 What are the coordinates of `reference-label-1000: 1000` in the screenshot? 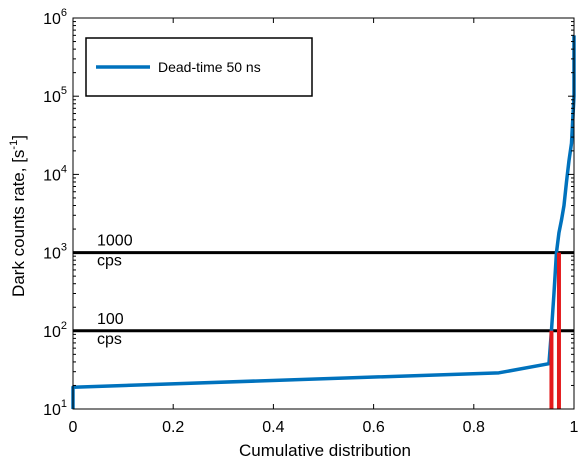 It's located at (115, 241).